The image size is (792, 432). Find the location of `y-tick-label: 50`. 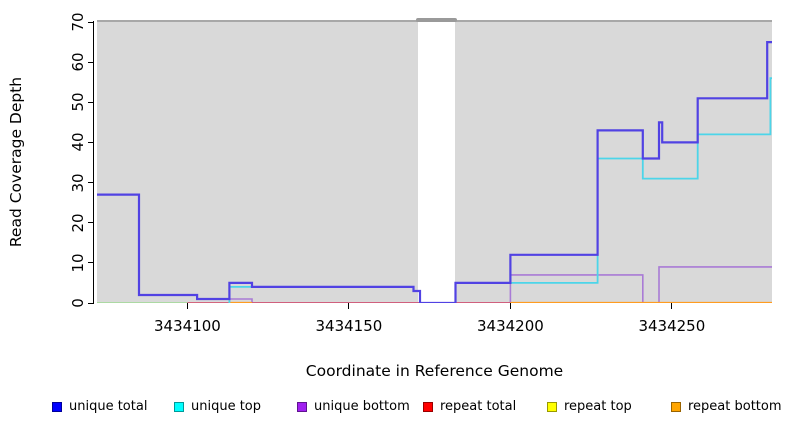

y-tick-label: 50 is located at coordinates (78, 102).